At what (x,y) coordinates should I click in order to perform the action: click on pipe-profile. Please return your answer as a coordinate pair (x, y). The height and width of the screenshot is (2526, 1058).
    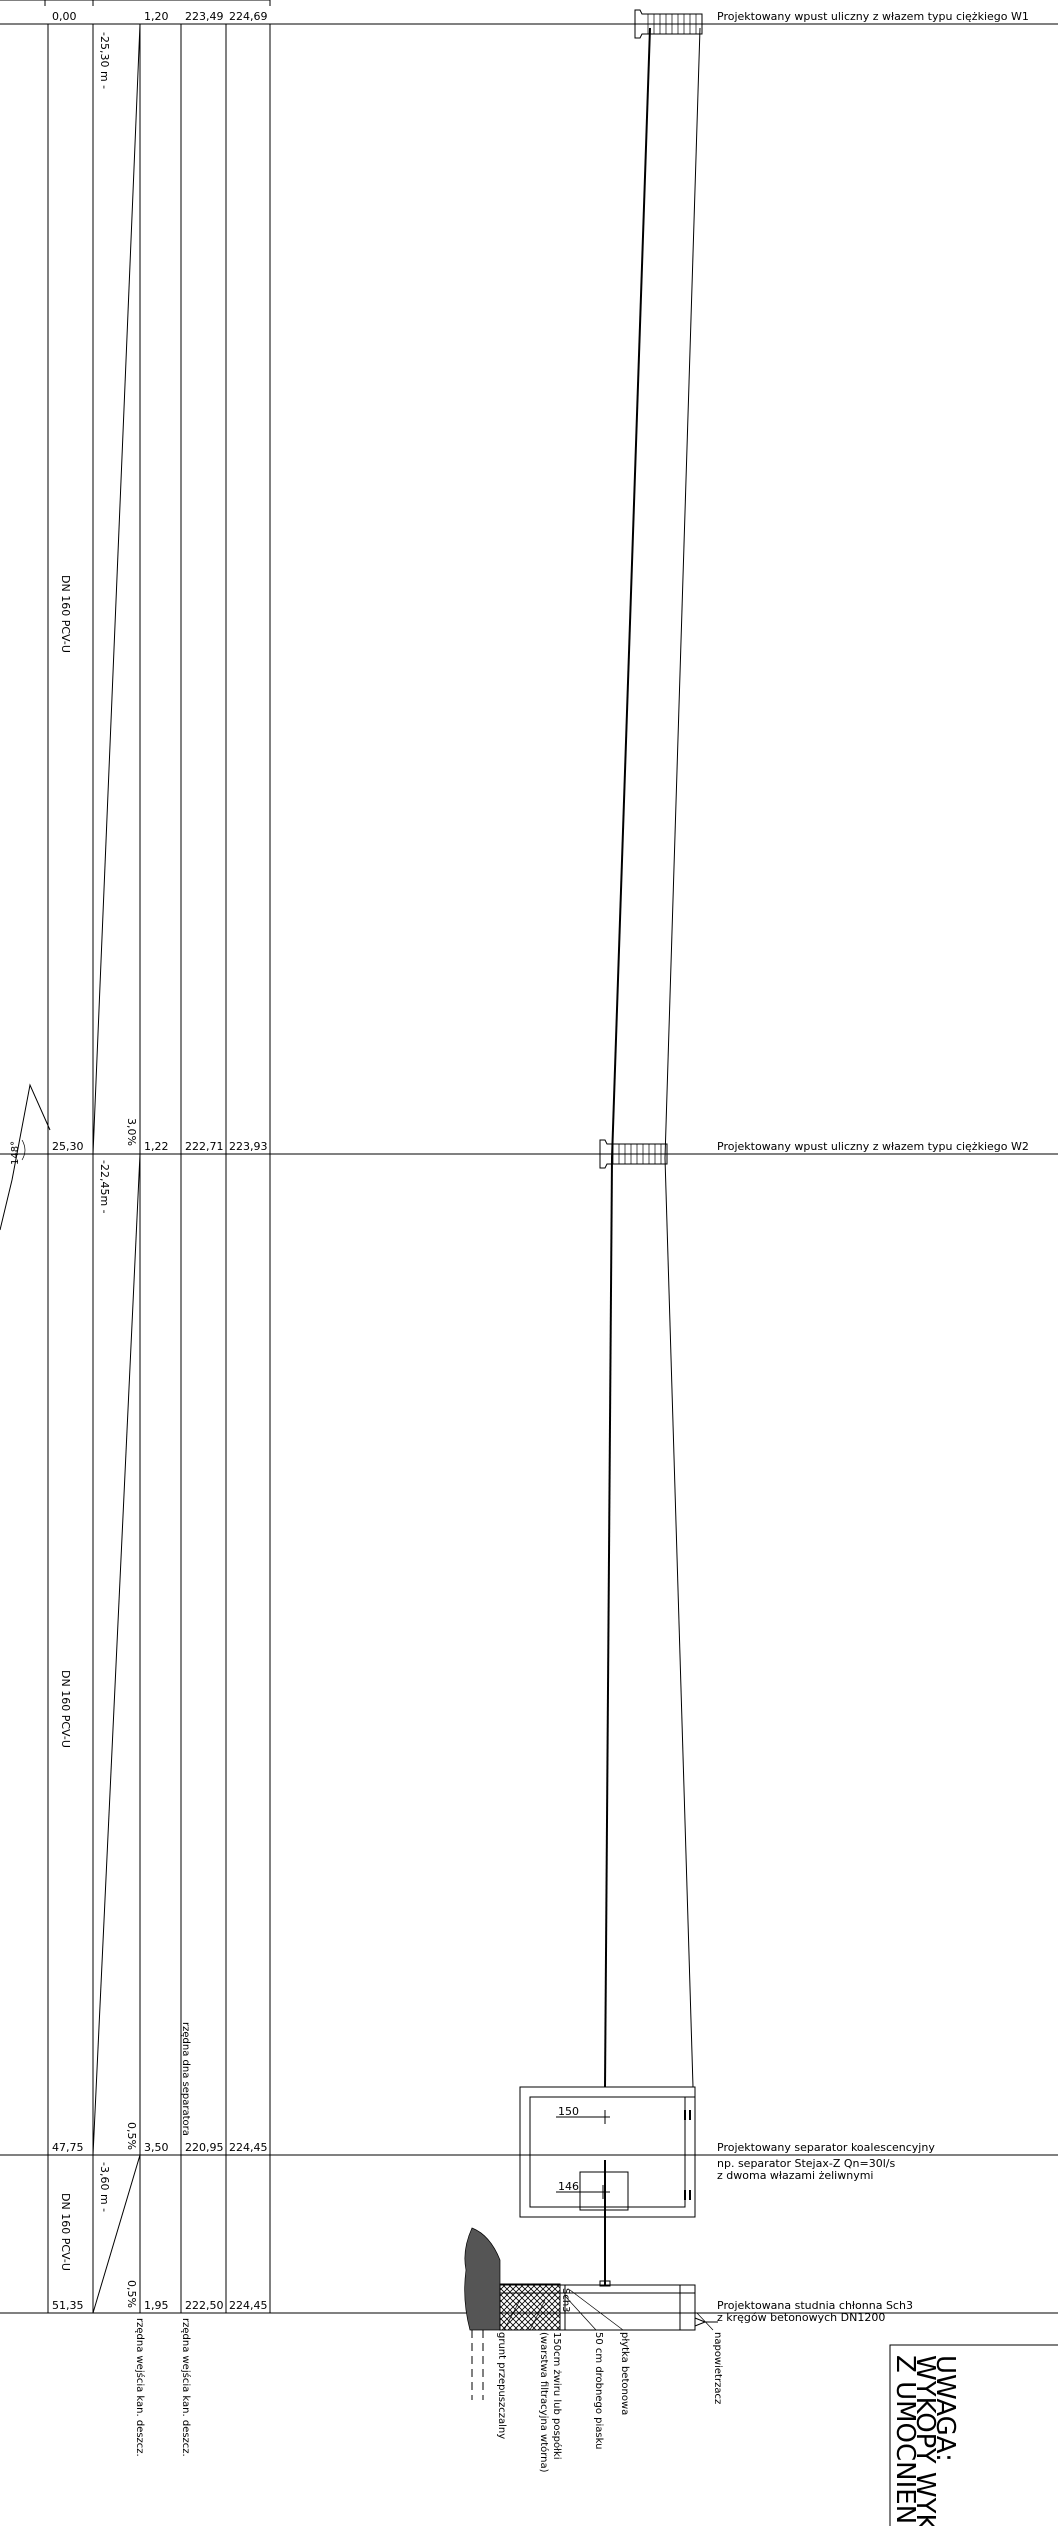
    Looking at the image, I should click on (652, 1156).